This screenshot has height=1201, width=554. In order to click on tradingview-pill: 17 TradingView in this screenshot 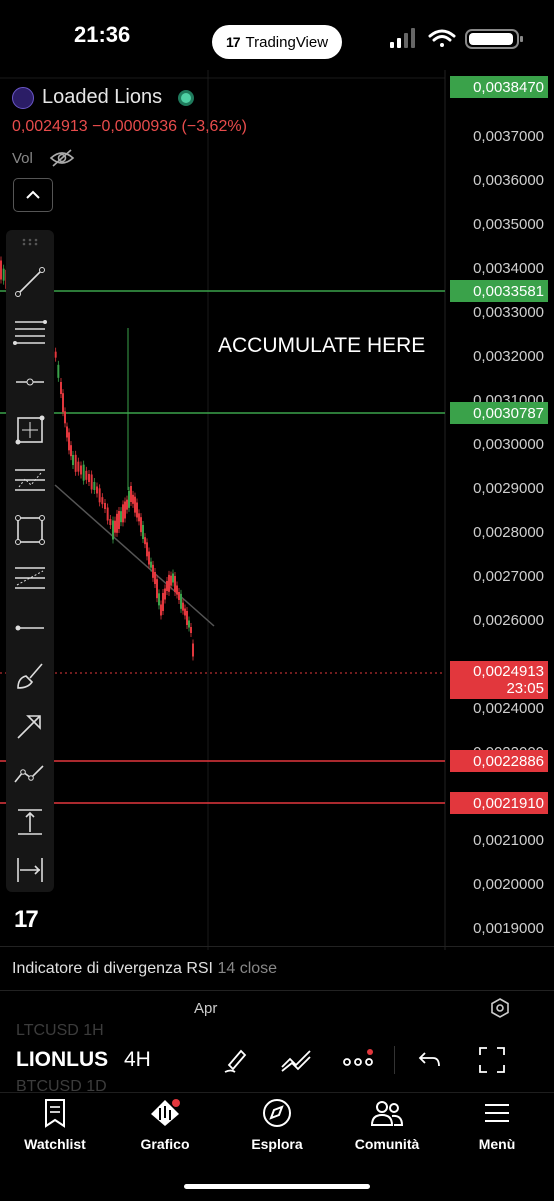, I will do `click(277, 42)`.